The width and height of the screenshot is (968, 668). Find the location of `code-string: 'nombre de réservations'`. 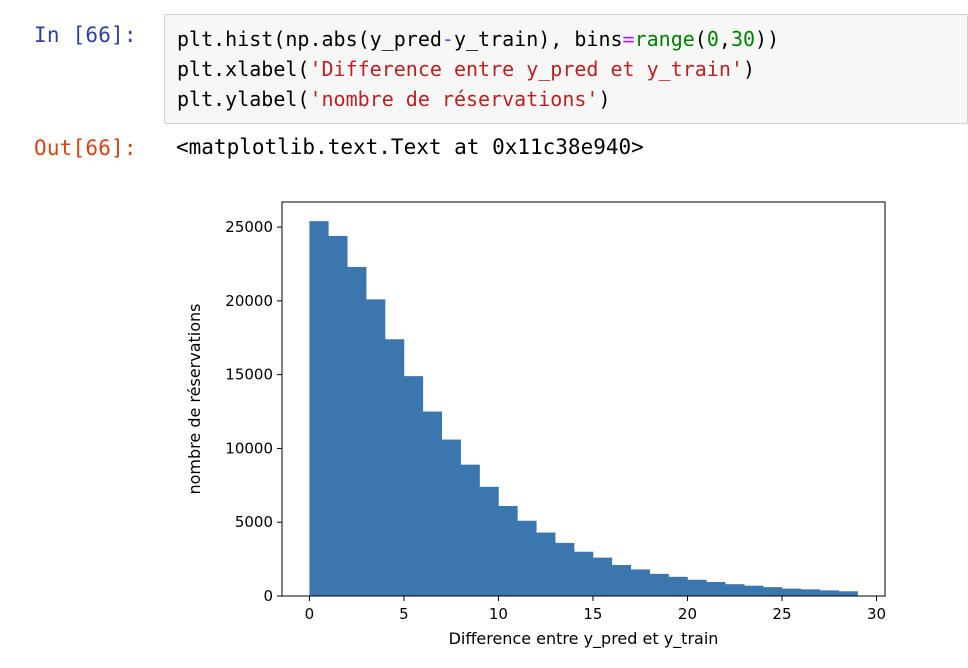

code-string: 'nombre de réservations' is located at coordinates (454, 99).